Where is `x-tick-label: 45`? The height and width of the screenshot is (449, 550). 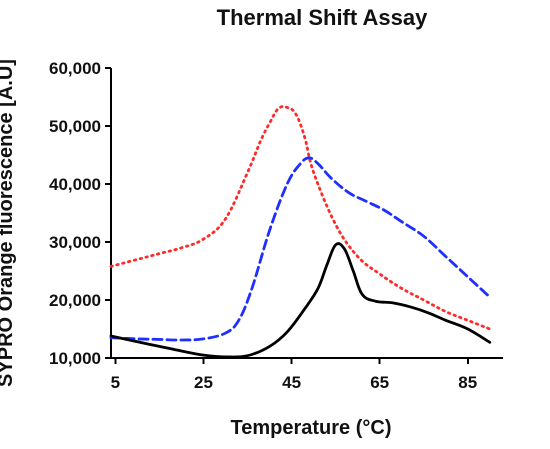 x-tick-label: 45 is located at coordinates (291, 382).